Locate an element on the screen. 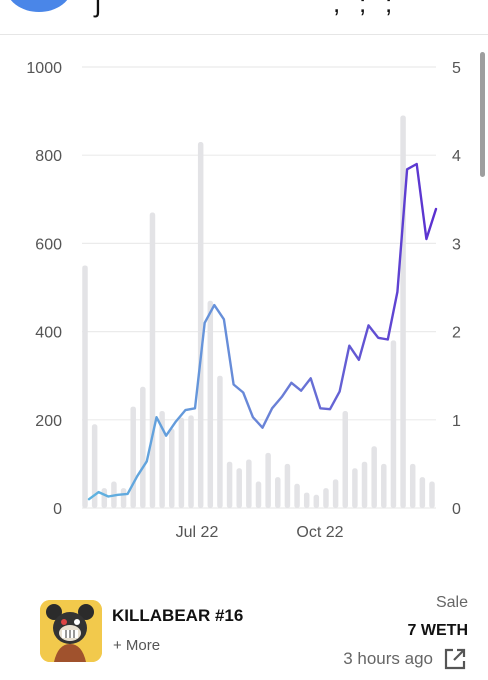 This screenshot has height=680, width=488. app-header: ʃ , ; ; is located at coordinates (244, 17).